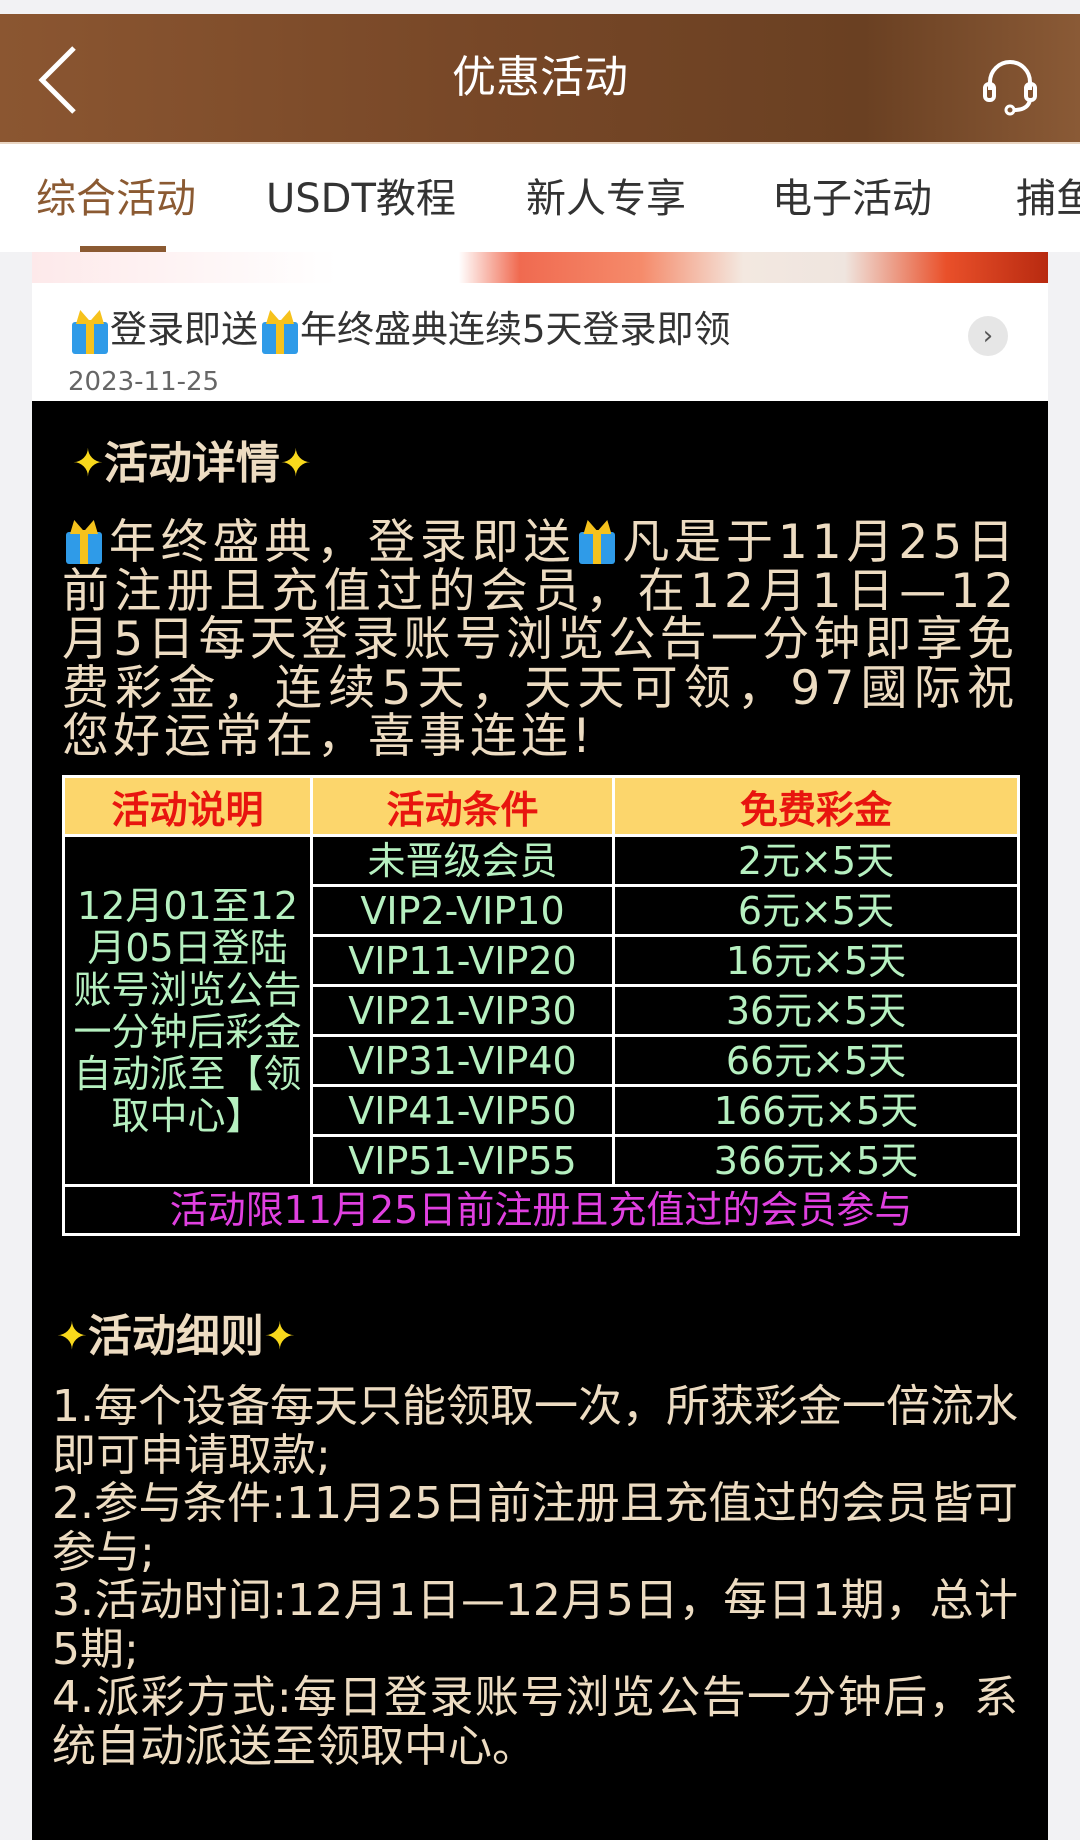 This screenshot has width=1080, height=1840. Describe the element at coordinates (187, 806) in the screenshot. I see `column-header: 活动说明` at that location.